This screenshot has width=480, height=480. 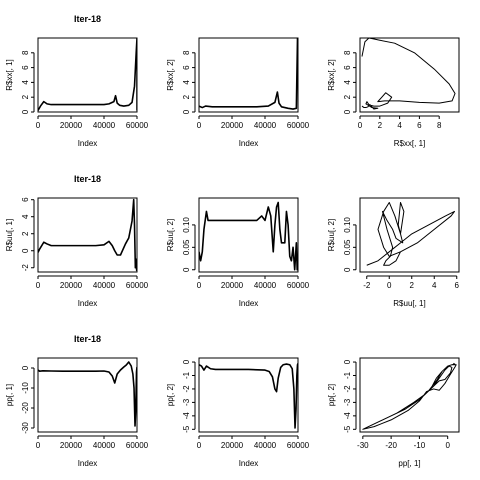 What do you see at coordinates (9, 75) in the screenshot?
I see `y-axis-label: R$xx[, 1]` at bounding box center [9, 75].